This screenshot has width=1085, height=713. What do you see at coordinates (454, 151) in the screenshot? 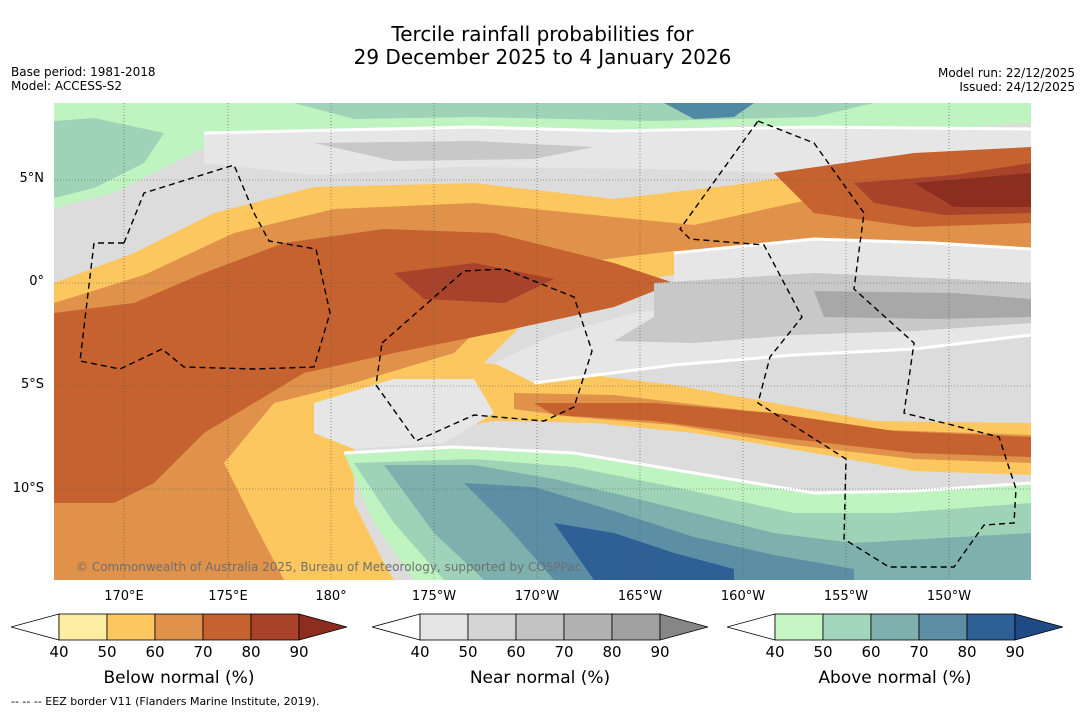
I see `near-normal-north-dark` at bounding box center [454, 151].